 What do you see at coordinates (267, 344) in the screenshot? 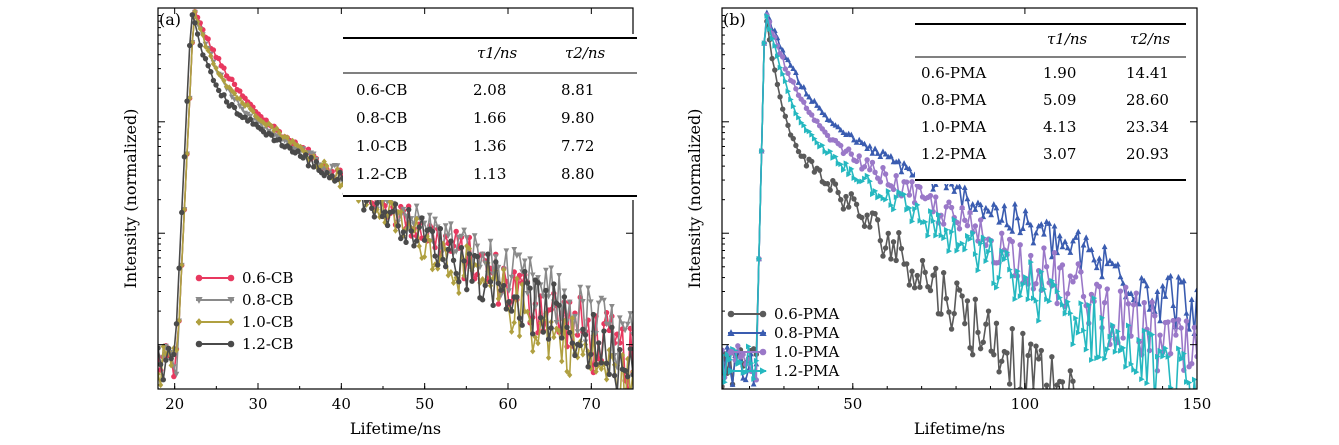
I see `legend-label: 1.2-CB` at bounding box center [267, 344].